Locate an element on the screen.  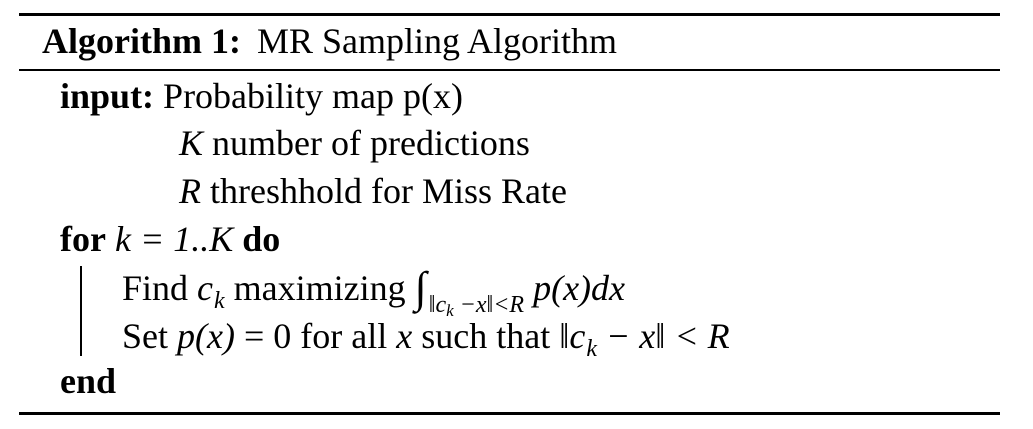
caption-rule is located at coordinates (509, 70).